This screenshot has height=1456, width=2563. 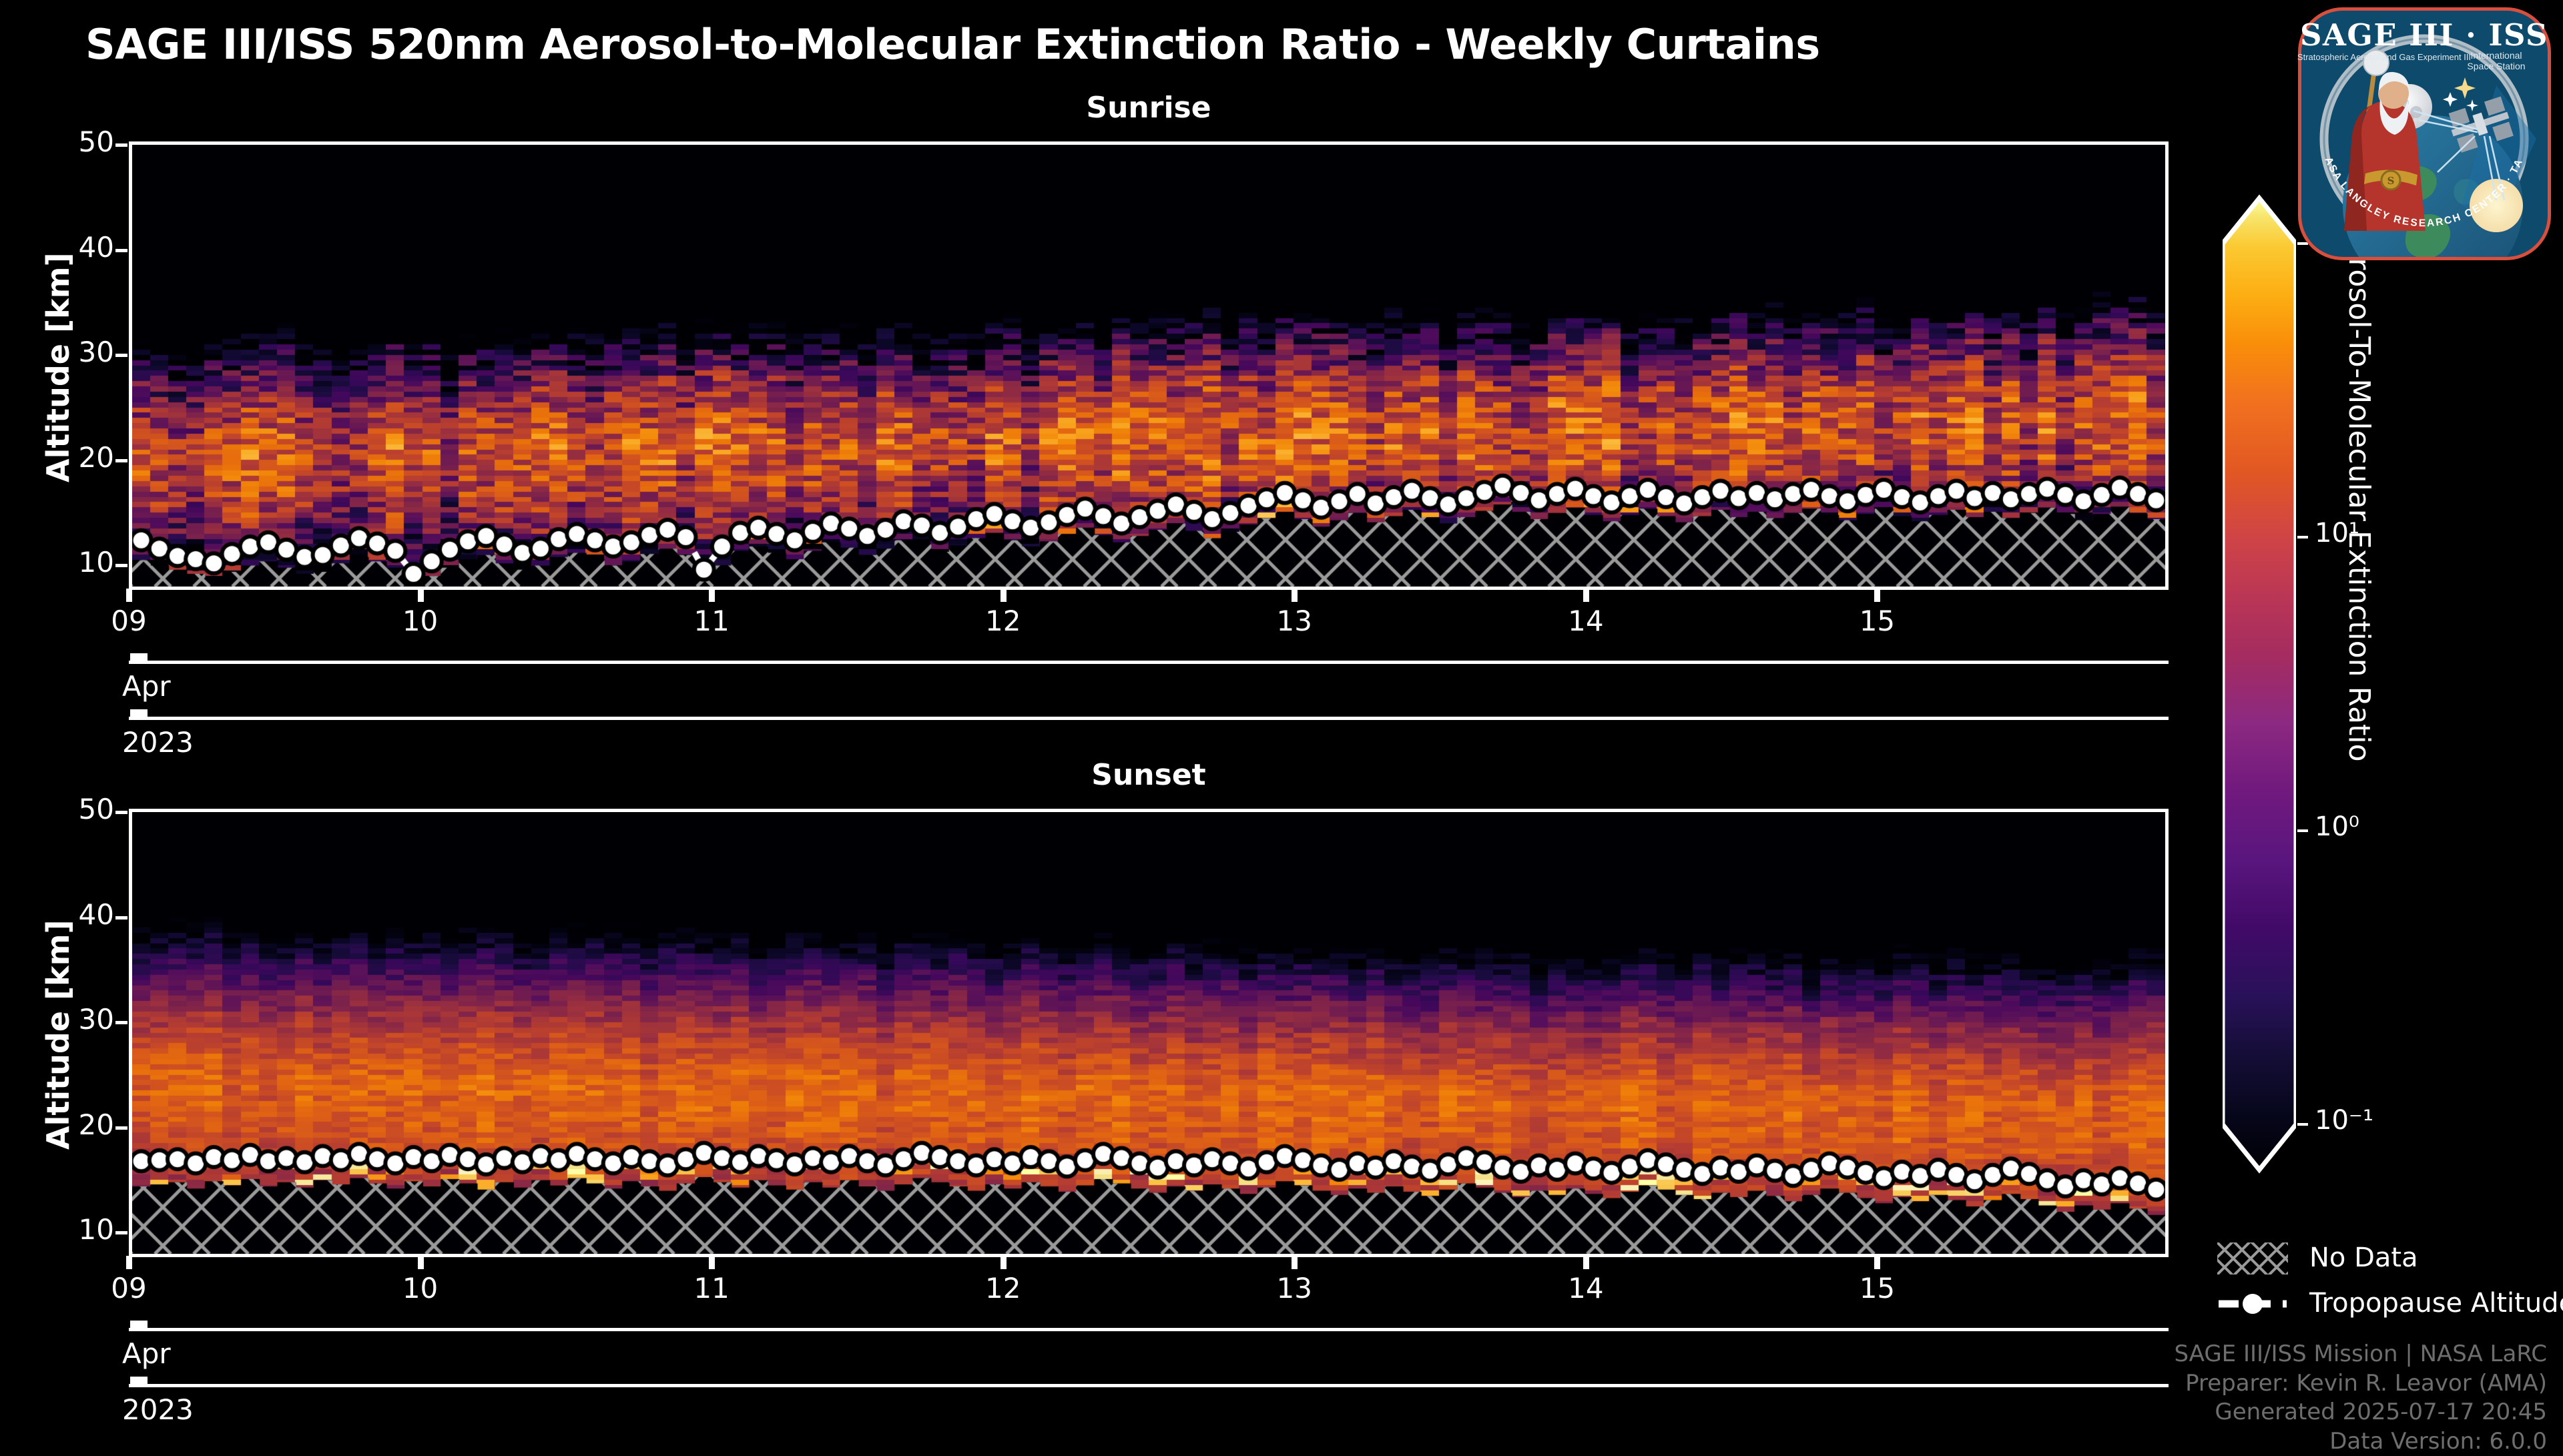 What do you see at coordinates (2337, 533) in the screenshot?
I see `colorbar-tick-label-1: 10¹` at bounding box center [2337, 533].